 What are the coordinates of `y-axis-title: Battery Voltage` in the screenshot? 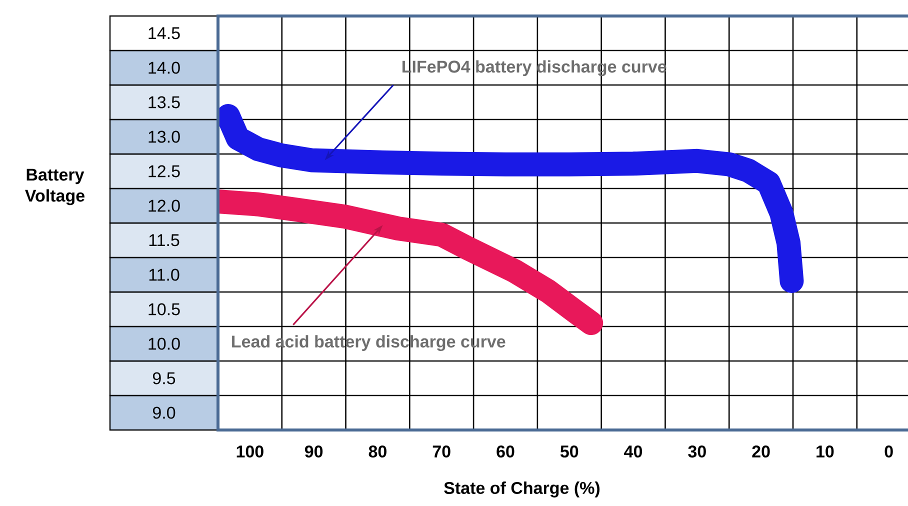 It's located at (54, 187).